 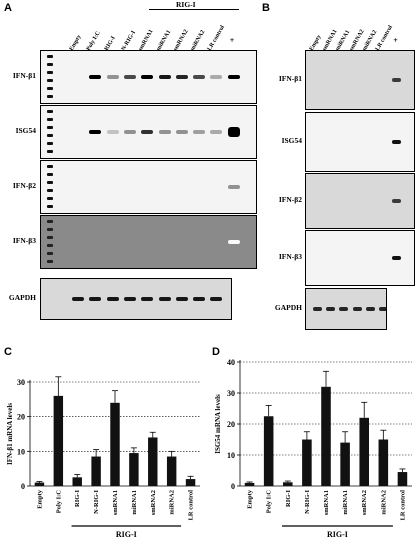 I want to click on lane-label-a: miRNA2, so click(x=198, y=40).